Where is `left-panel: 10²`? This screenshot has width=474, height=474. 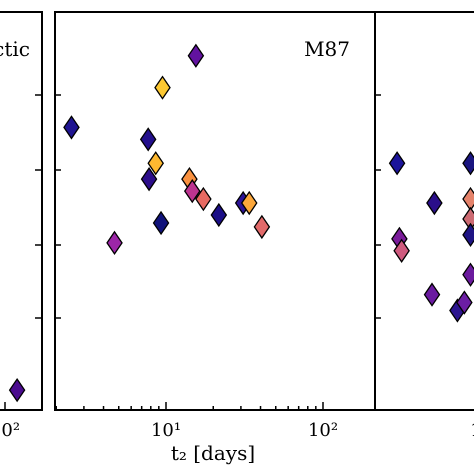
left-panel: 10² is located at coordinates (21, 226).